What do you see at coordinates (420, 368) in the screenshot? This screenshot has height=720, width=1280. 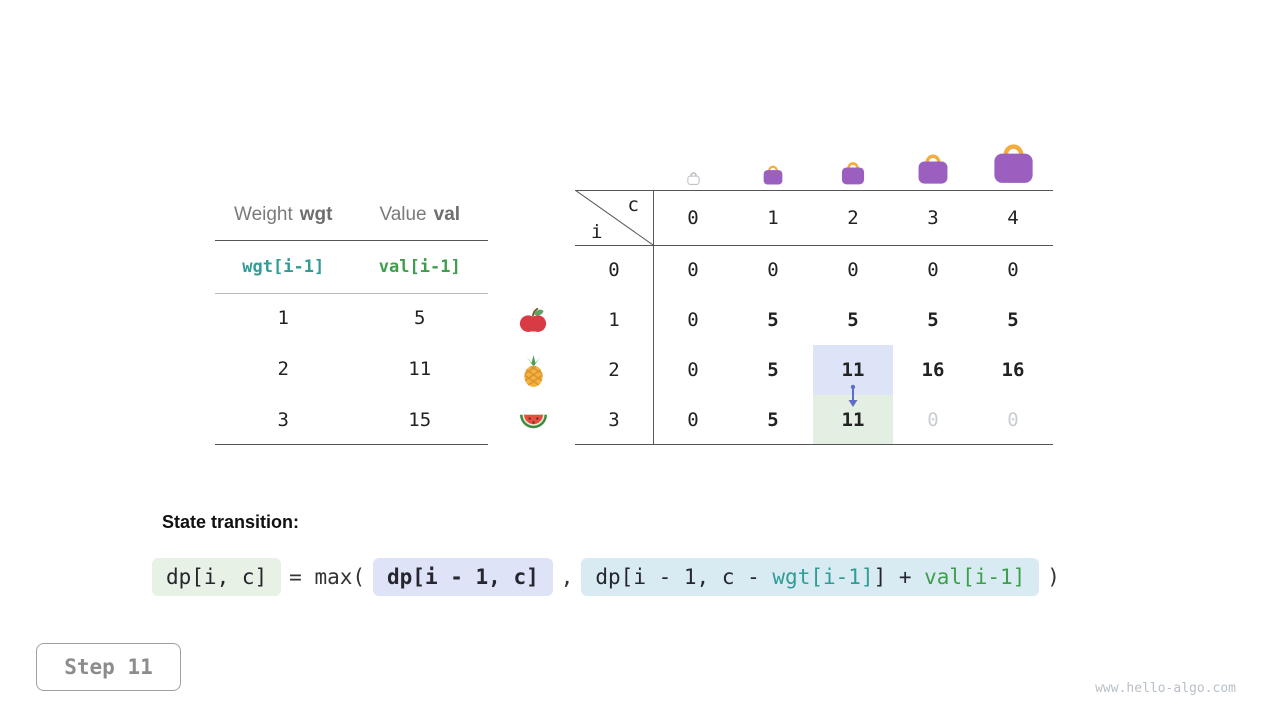 I see `item-value-1: 11` at bounding box center [420, 368].